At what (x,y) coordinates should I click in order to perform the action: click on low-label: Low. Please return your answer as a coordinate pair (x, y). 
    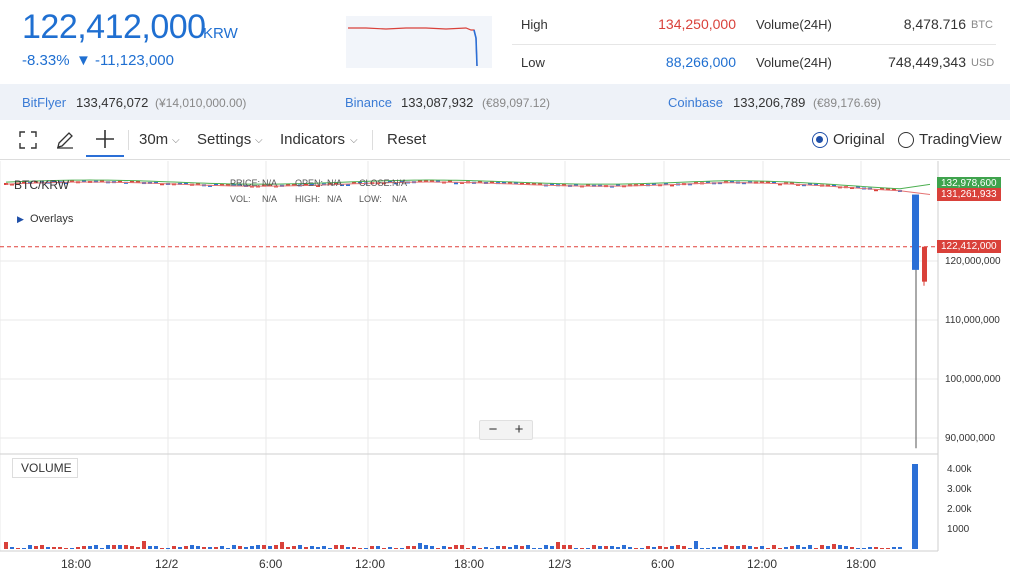
    Looking at the image, I should click on (533, 62).